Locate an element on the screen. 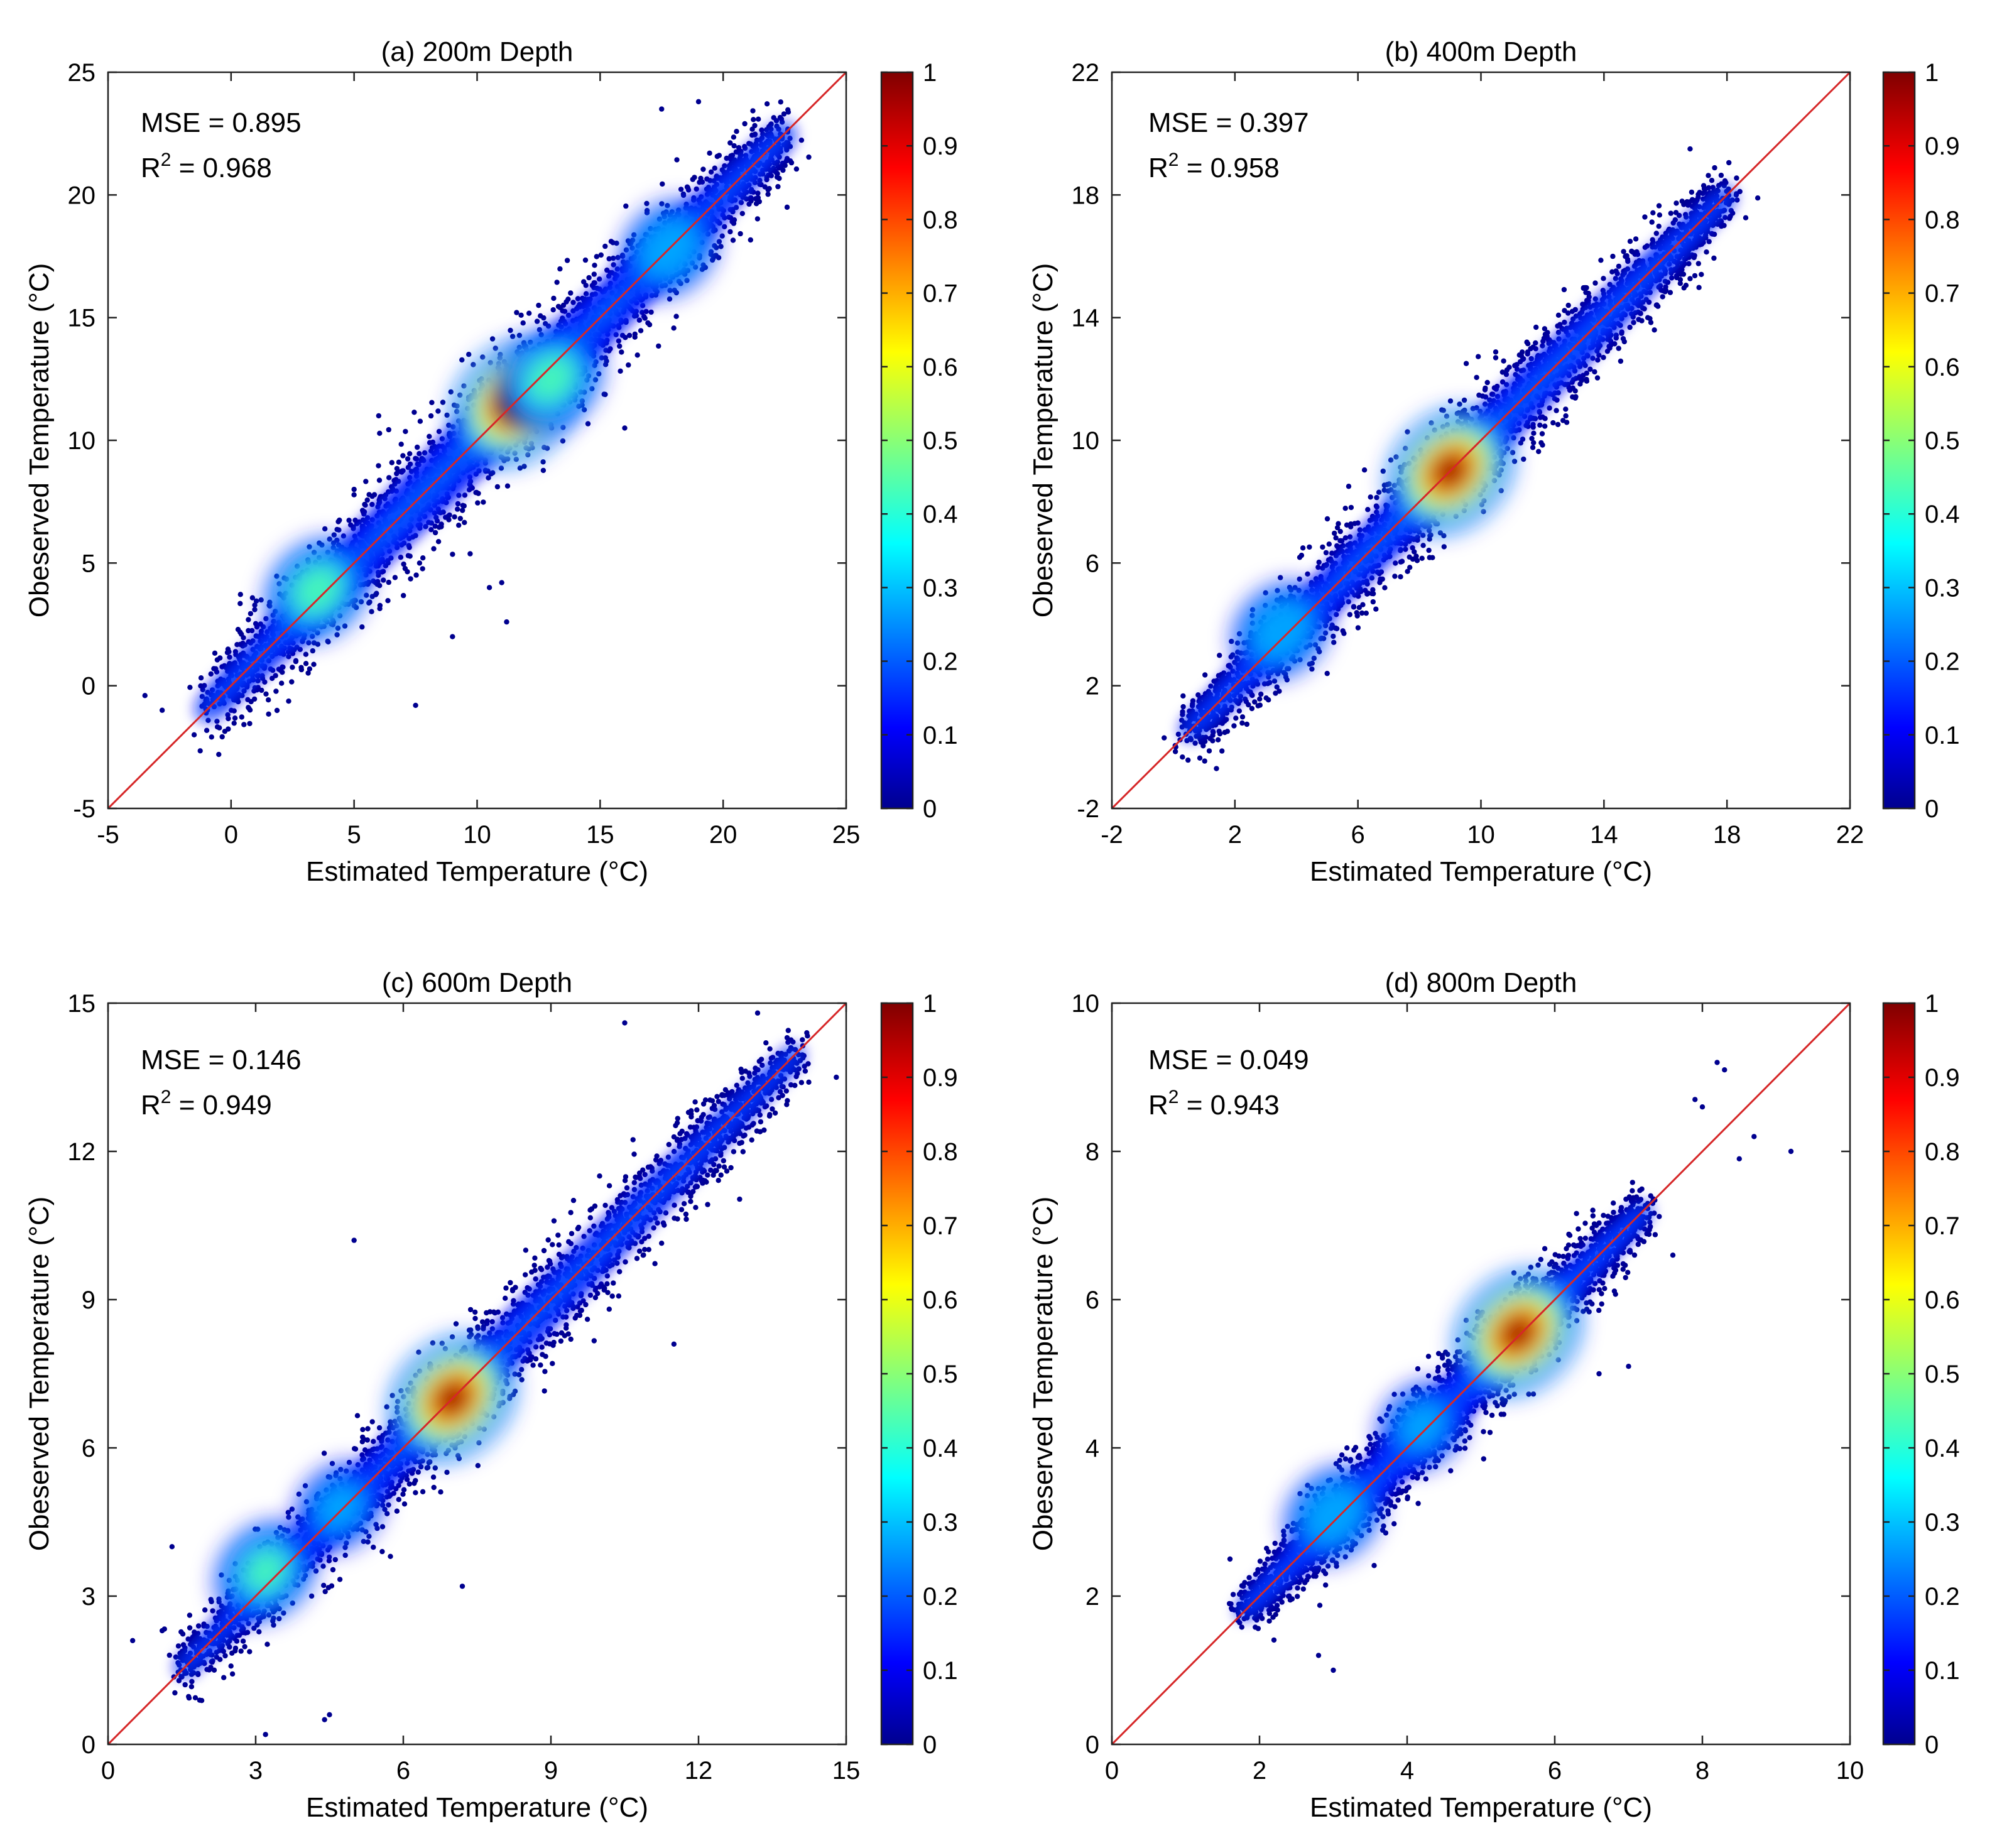 This screenshot has height=1848, width=1997. x-tick-label: 25 is located at coordinates (846, 835).